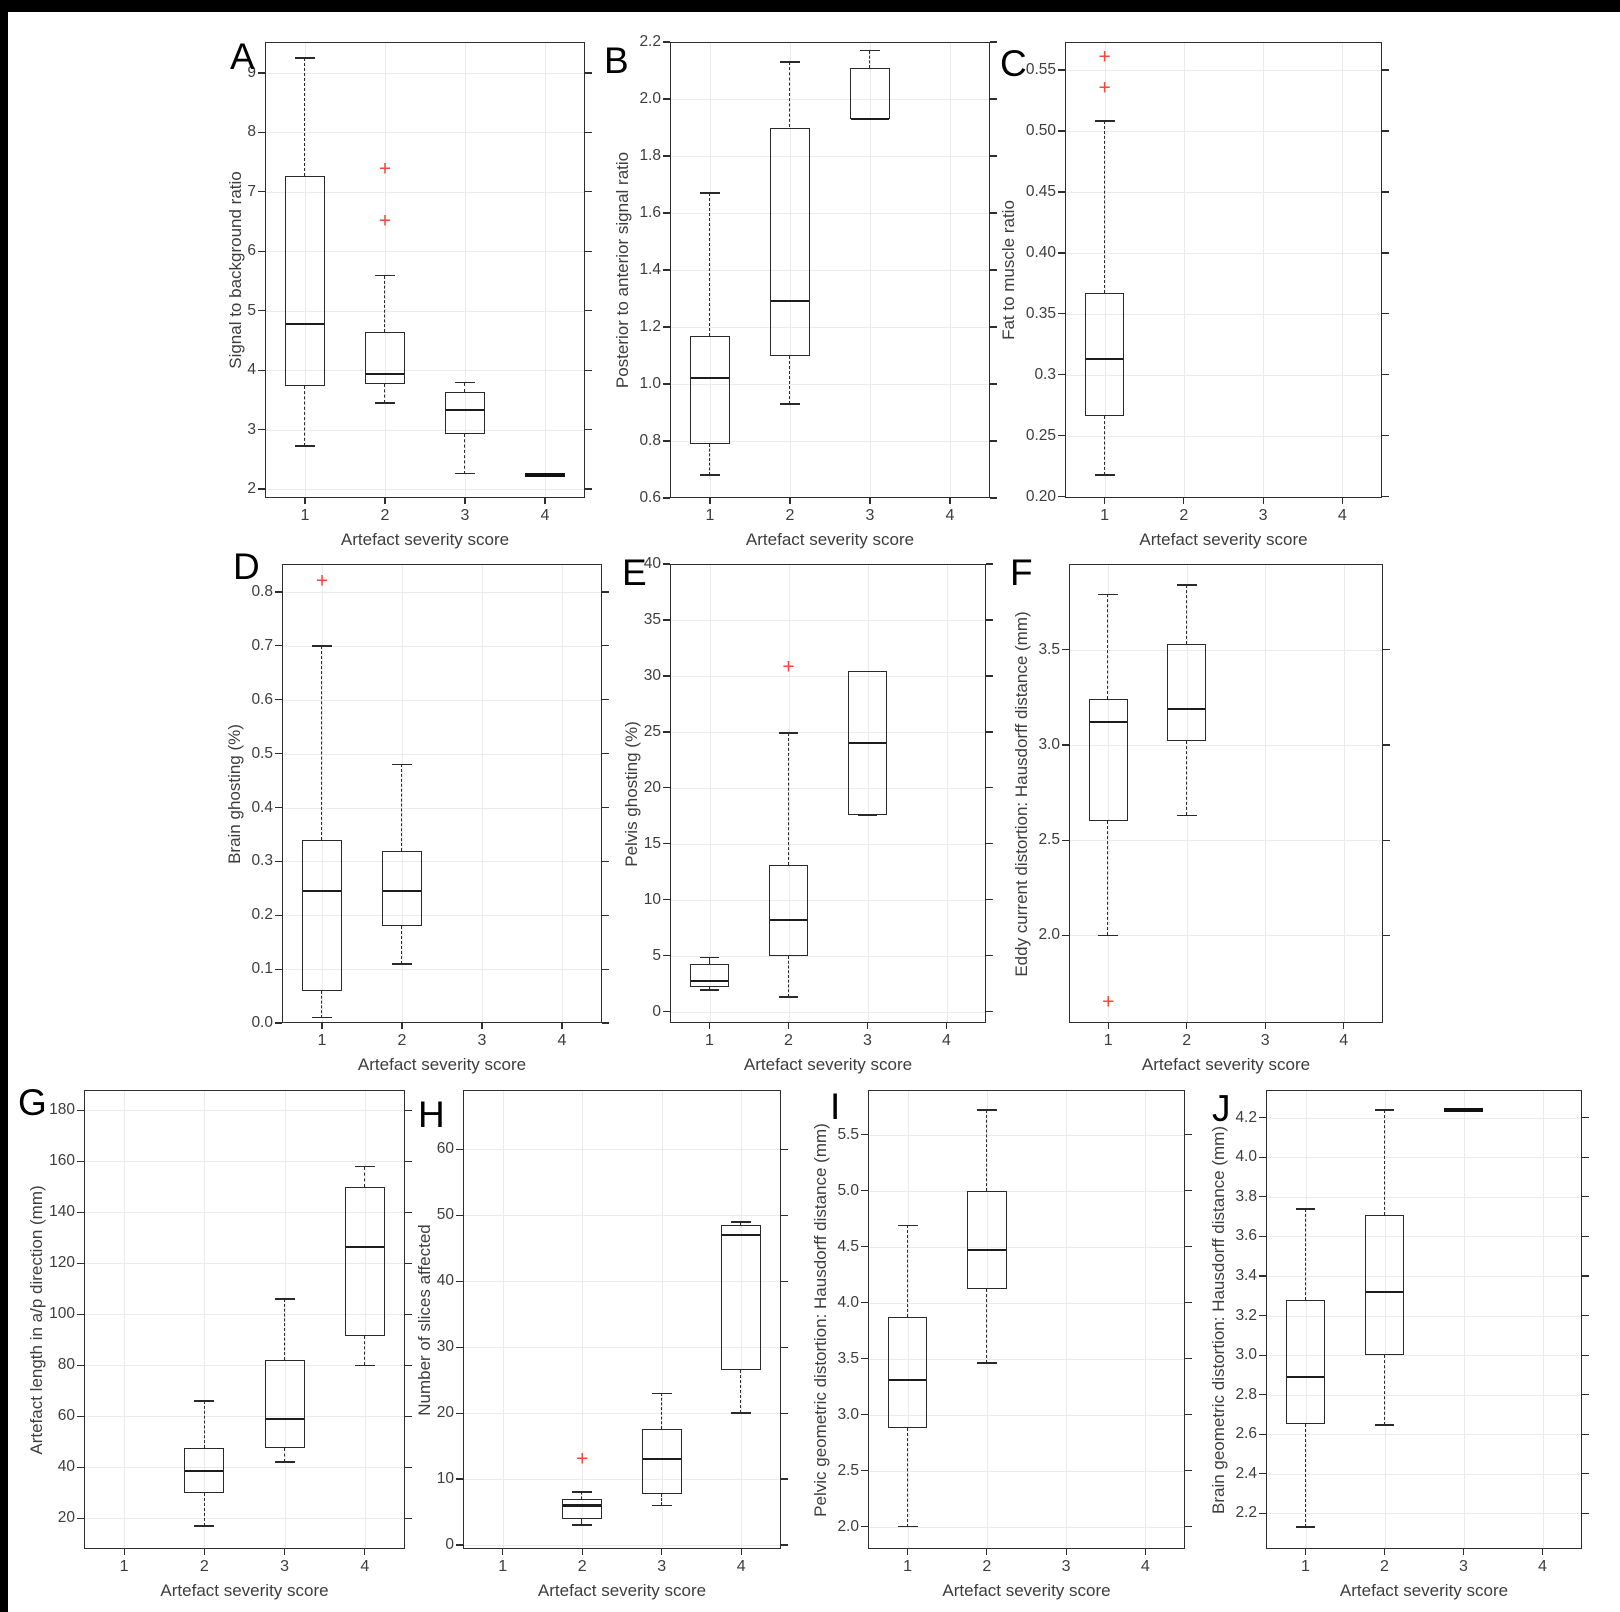  I want to click on y-tick-label: 100, so click(62, 1314).